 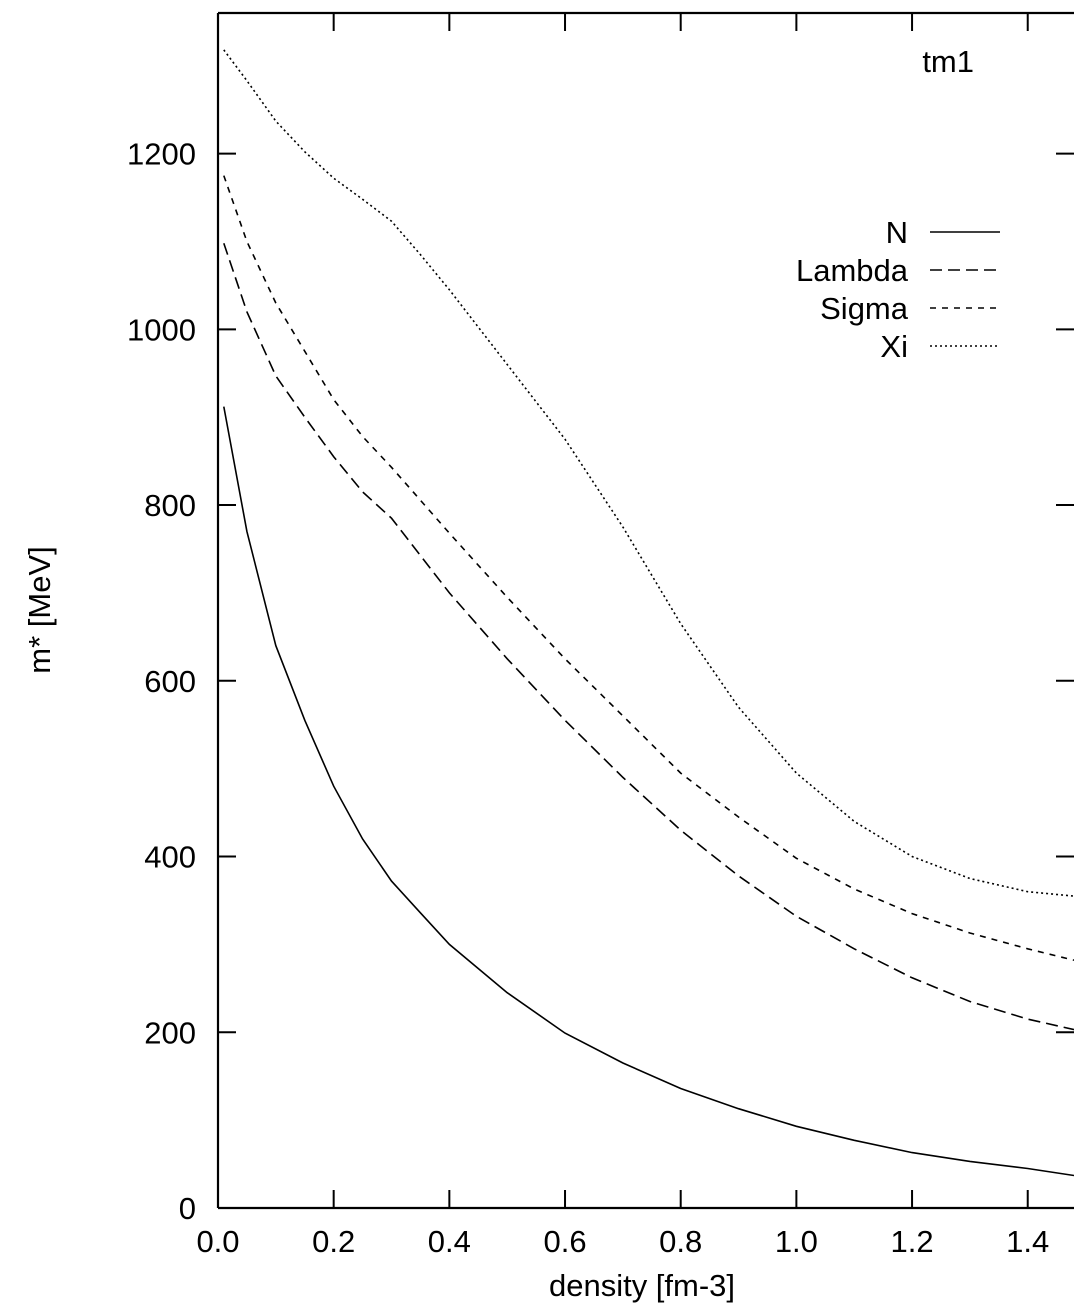 I want to click on y-tick-label: 1000, so click(x=161, y=329).